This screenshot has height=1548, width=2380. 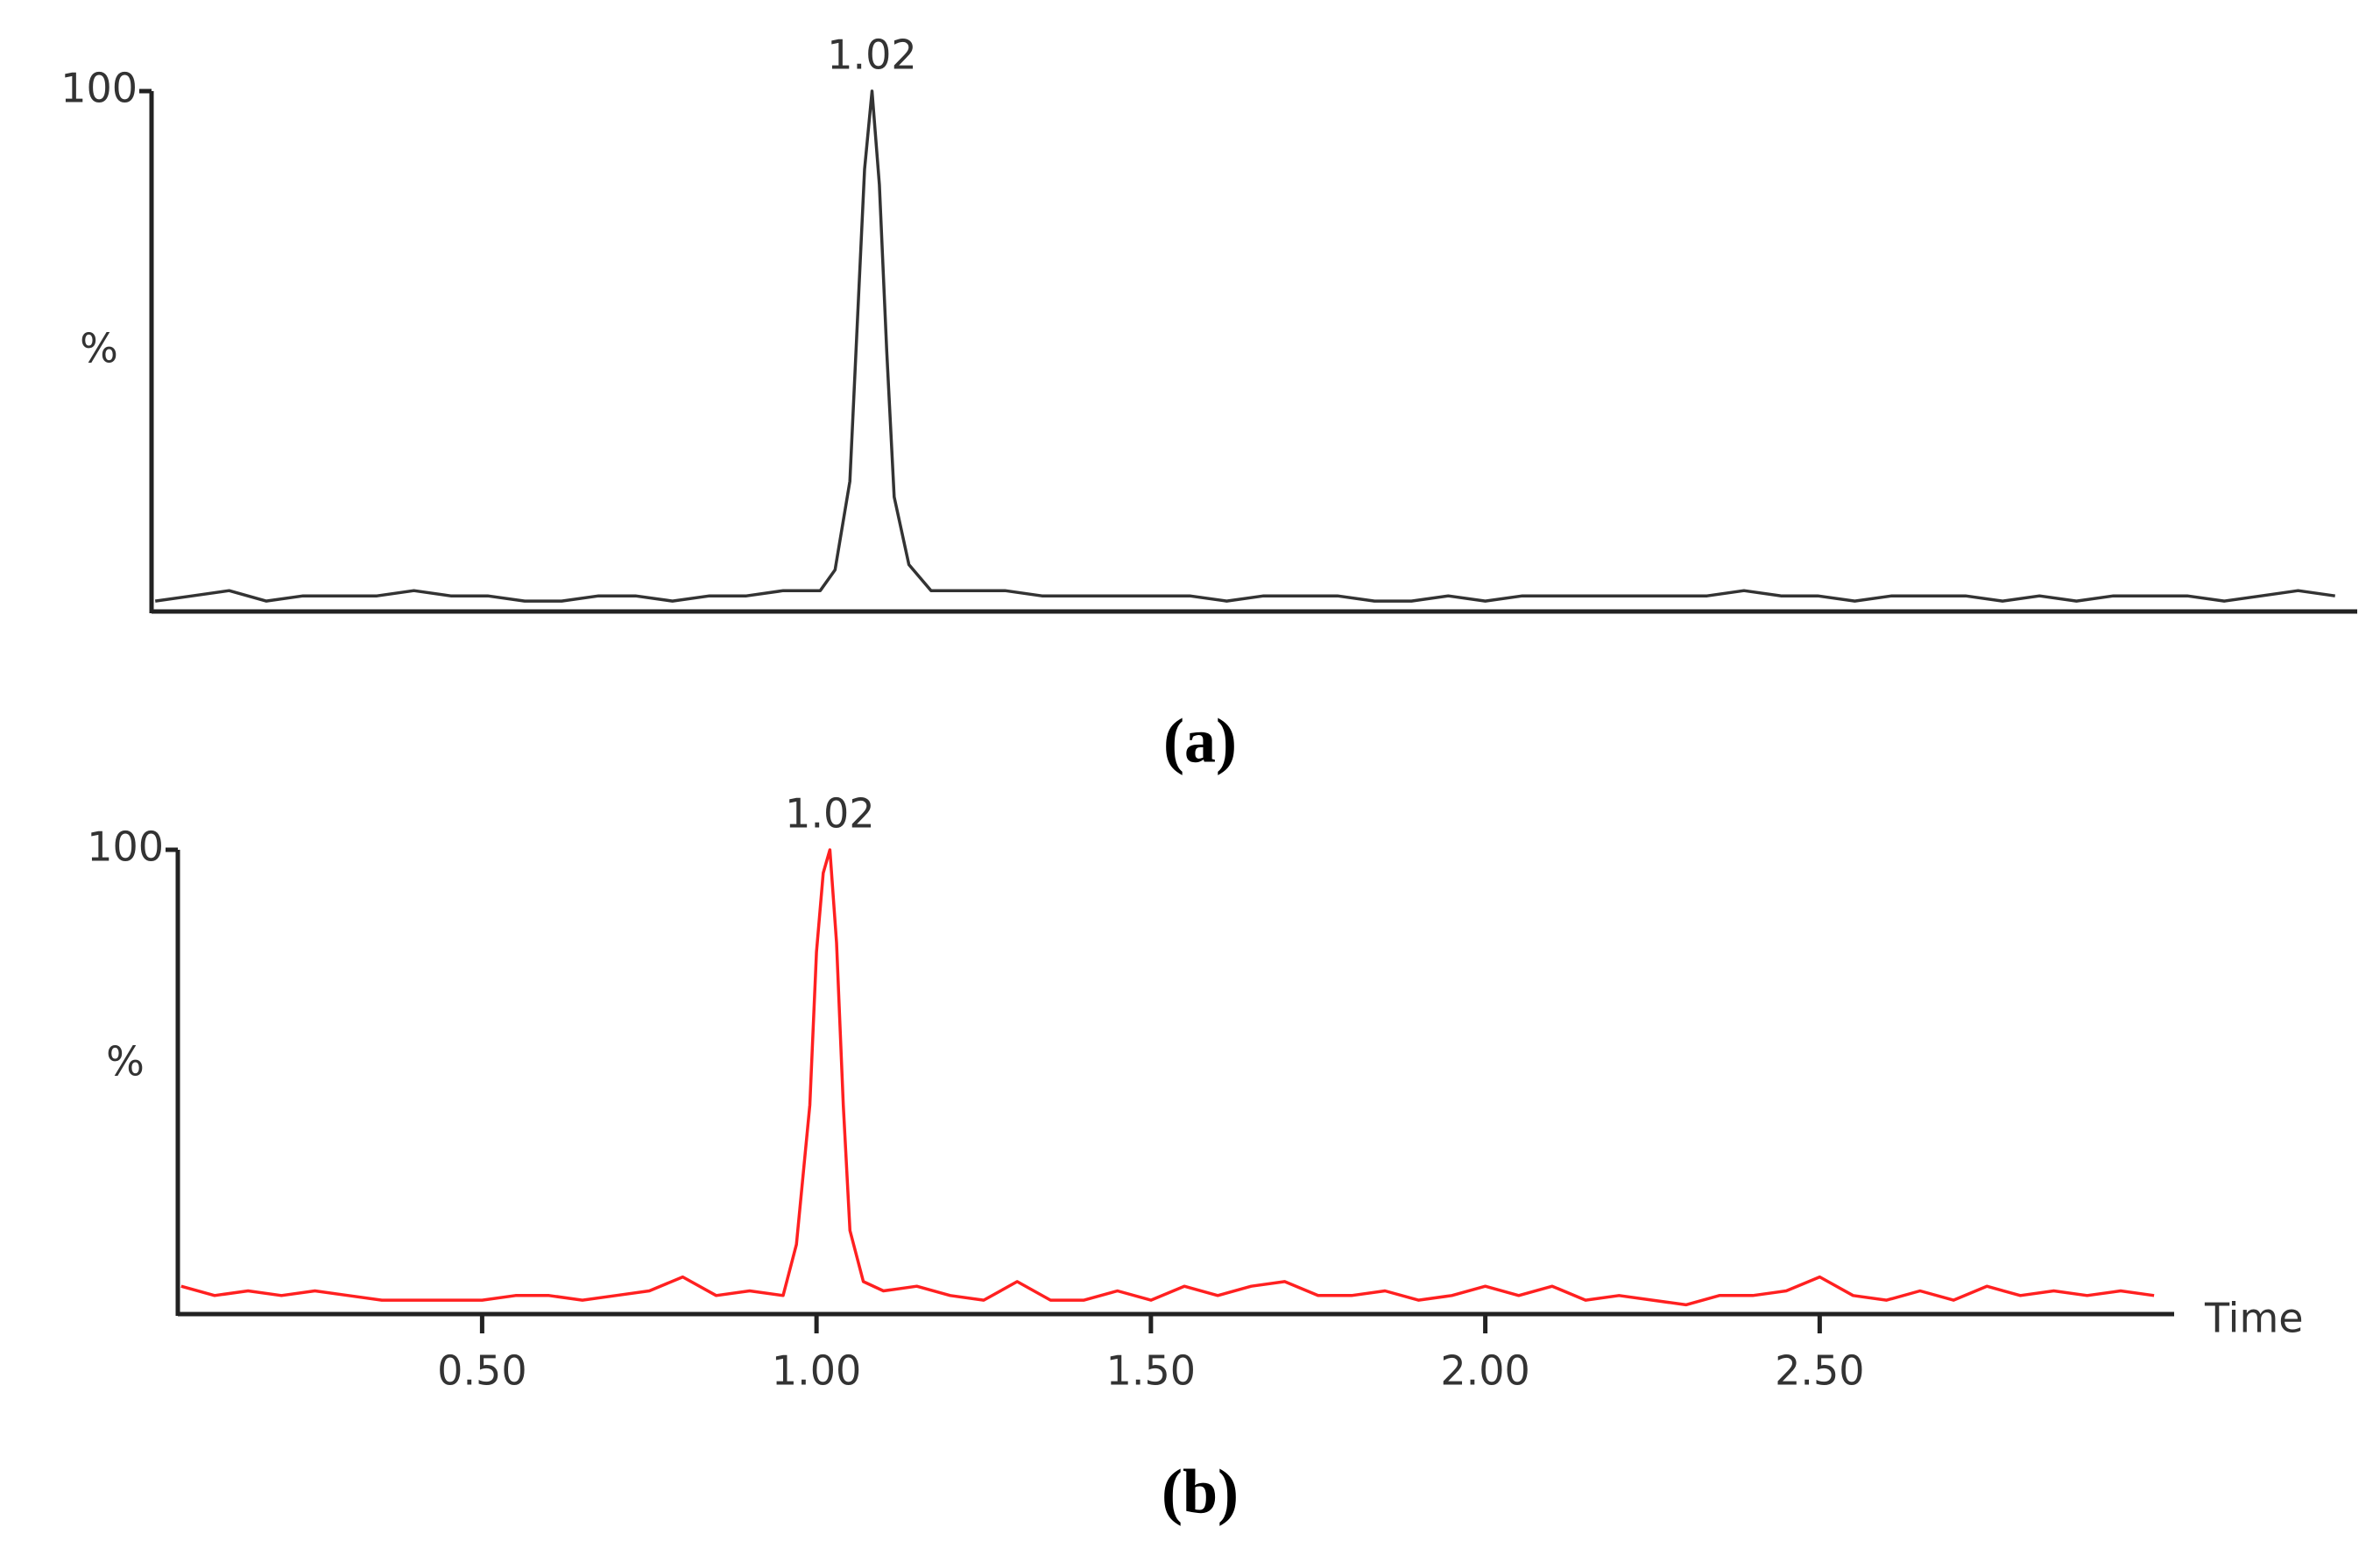 What do you see at coordinates (1151, 1371) in the screenshot?
I see `x-tick-label: 1.50` at bounding box center [1151, 1371].